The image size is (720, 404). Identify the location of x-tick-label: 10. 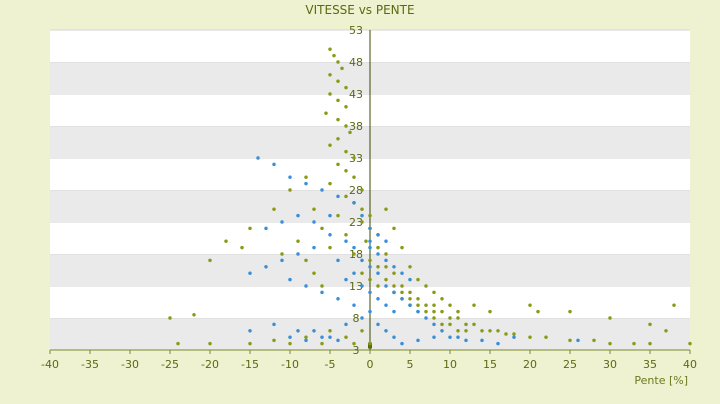
(450, 364).